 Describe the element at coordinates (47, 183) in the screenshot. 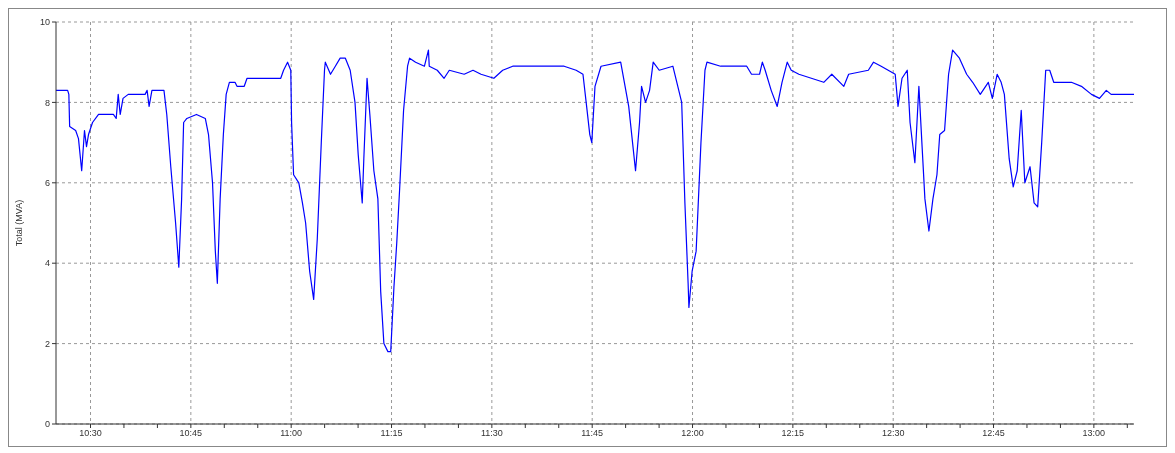

I see `y-tick-label: 6` at that location.